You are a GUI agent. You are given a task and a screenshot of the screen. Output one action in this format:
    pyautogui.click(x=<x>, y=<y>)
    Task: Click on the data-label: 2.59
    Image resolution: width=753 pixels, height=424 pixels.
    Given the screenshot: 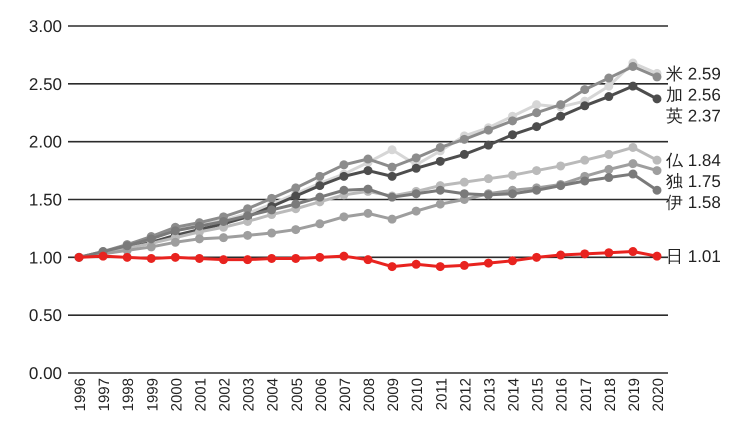 What is the action you would take?
    pyautogui.click(x=704, y=74)
    